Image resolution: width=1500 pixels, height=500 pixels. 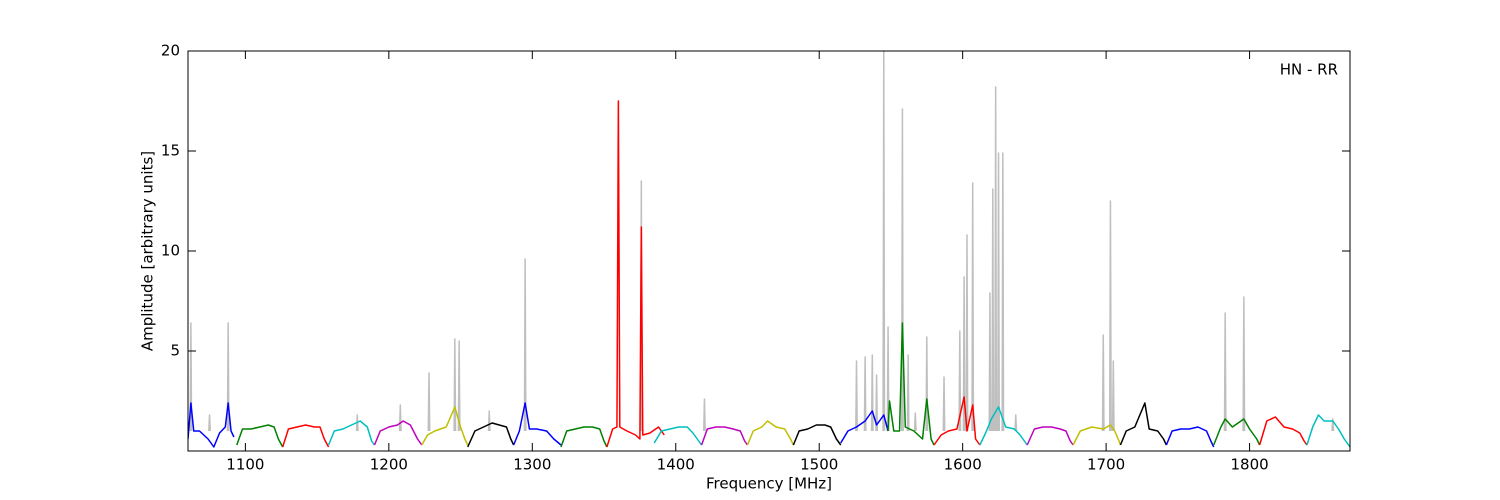 What do you see at coordinates (676, 465) in the screenshot?
I see `x-tick-label: 1400` at bounding box center [676, 465].